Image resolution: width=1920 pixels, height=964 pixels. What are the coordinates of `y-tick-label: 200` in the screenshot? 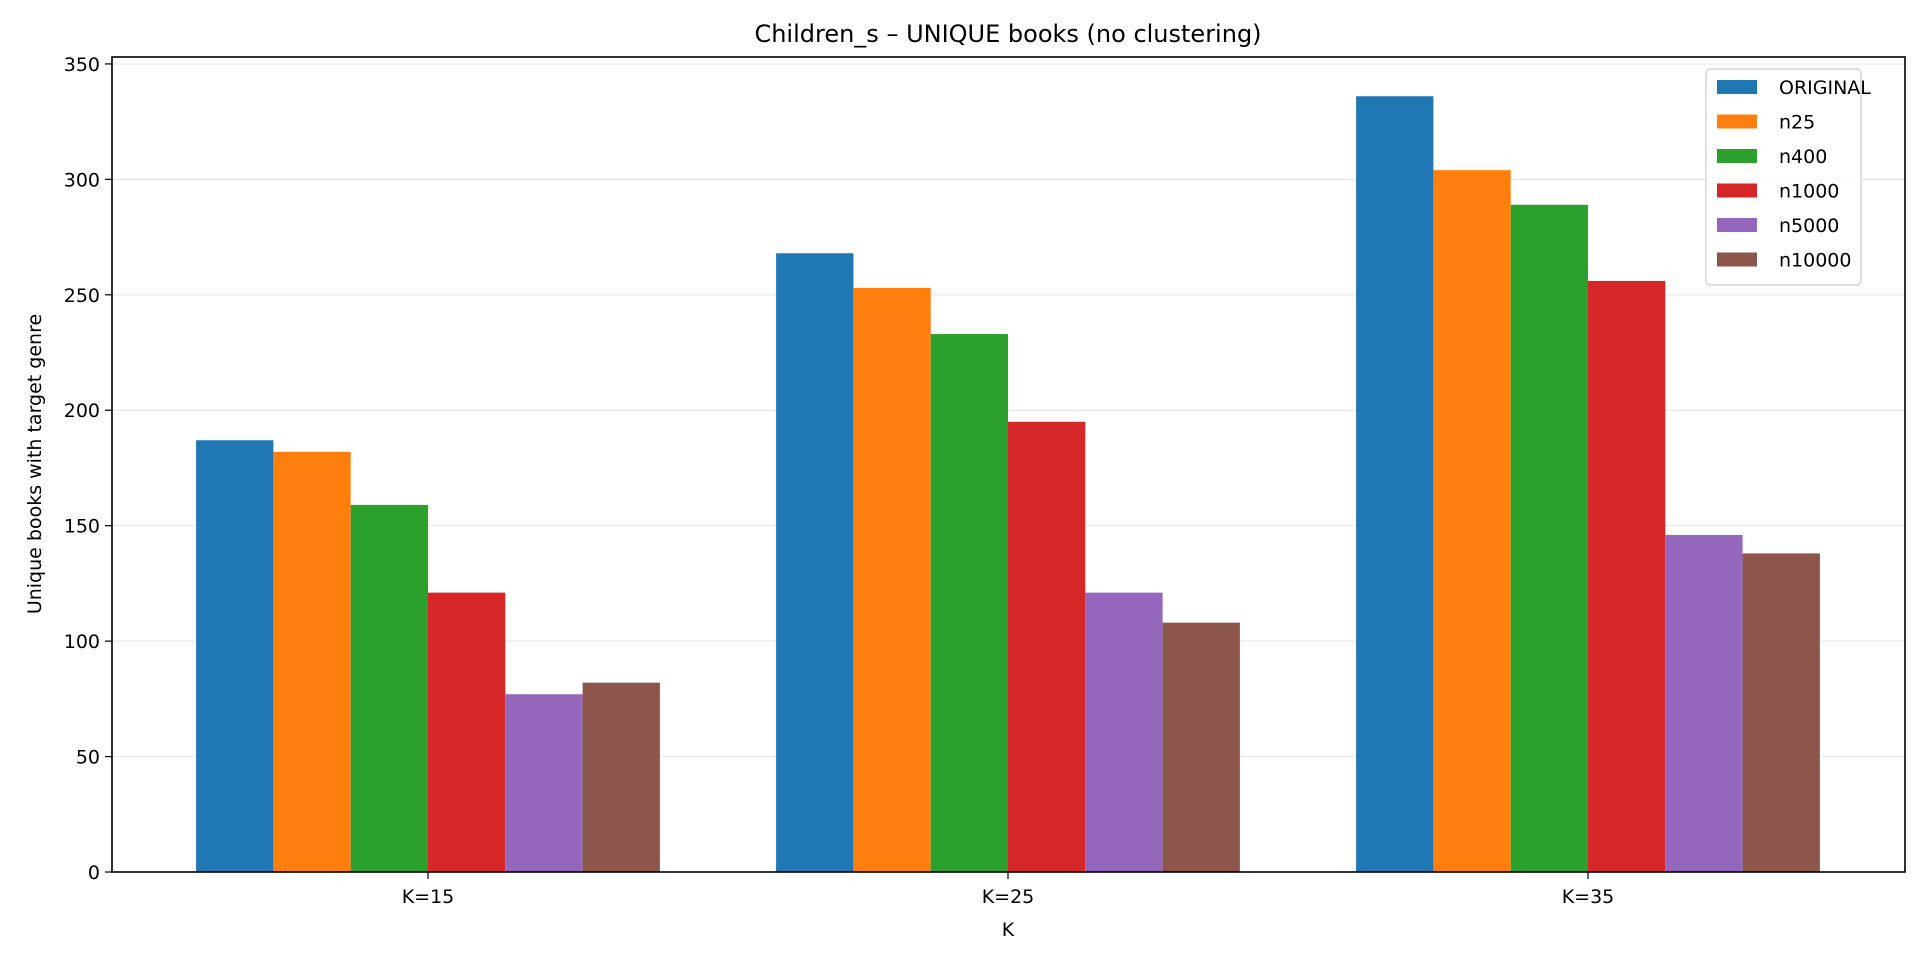 It's located at (82, 411).